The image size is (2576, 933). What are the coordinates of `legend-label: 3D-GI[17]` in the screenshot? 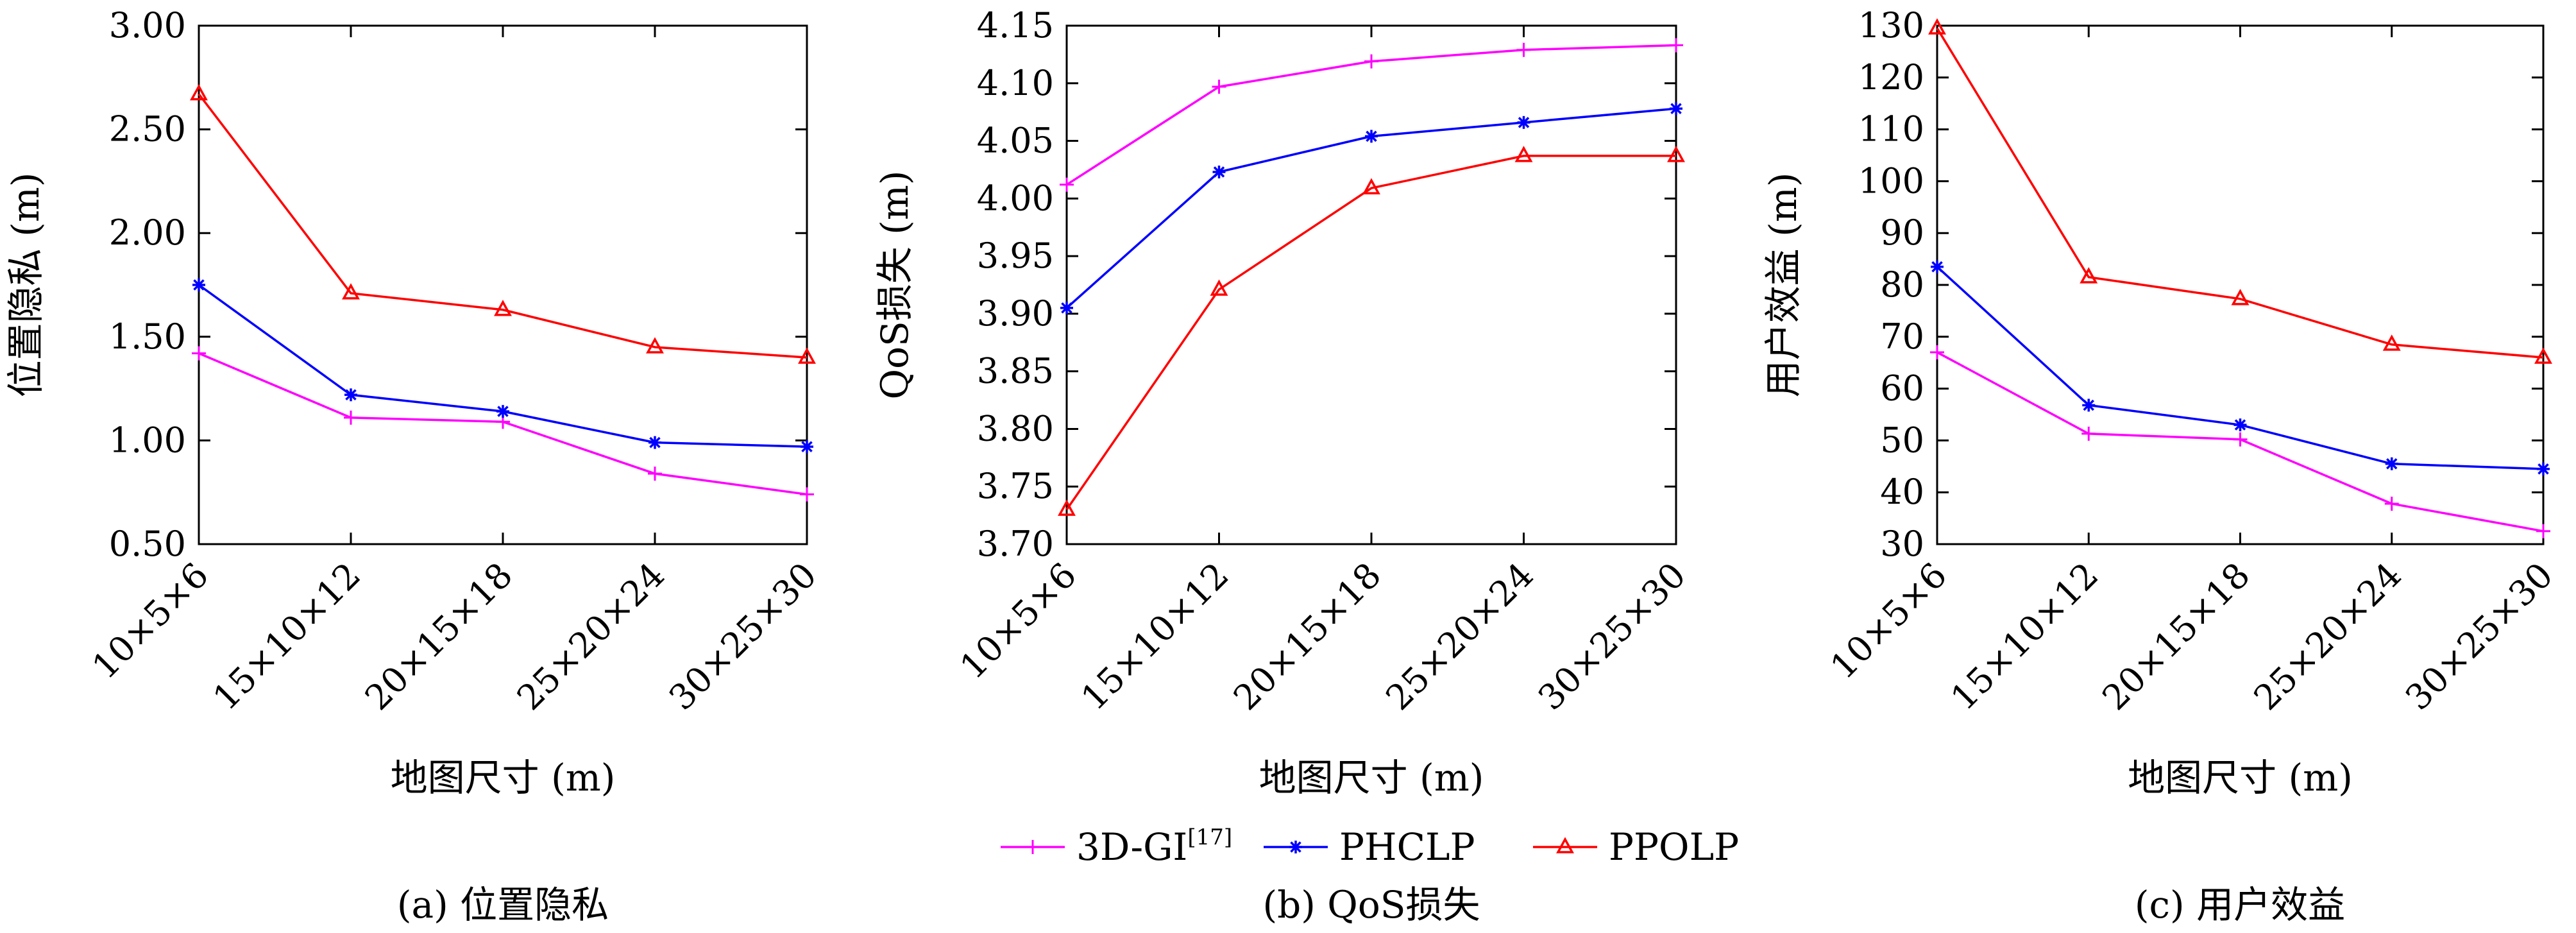 It's located at (1154, 847).